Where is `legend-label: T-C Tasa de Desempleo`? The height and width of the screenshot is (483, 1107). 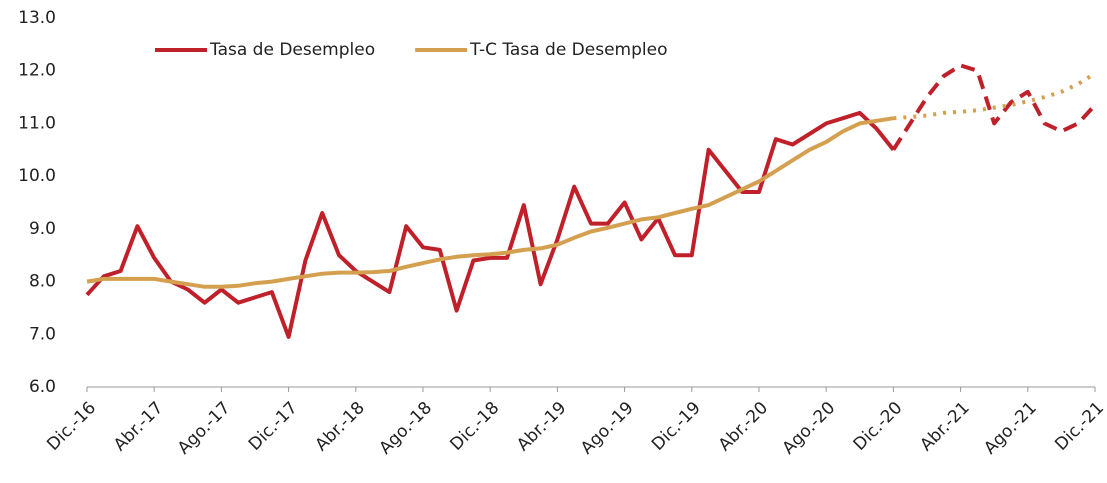
legend-label: T-C Tasa de Desempleo is located at coordinates (568, 50).